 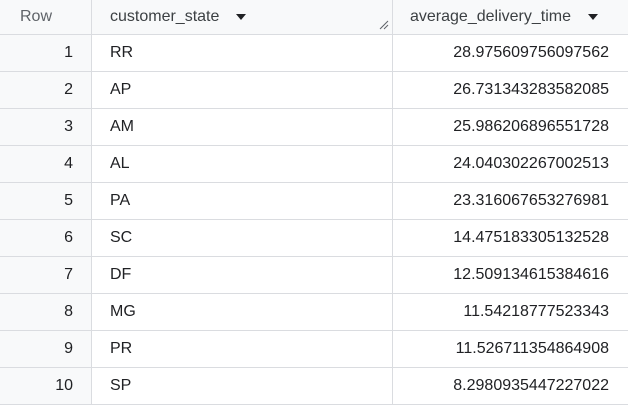 What do you see at coordinates (46, 127) in the screenshot?
I see `row-number-cell: 3` at bounding box center [46, 127].